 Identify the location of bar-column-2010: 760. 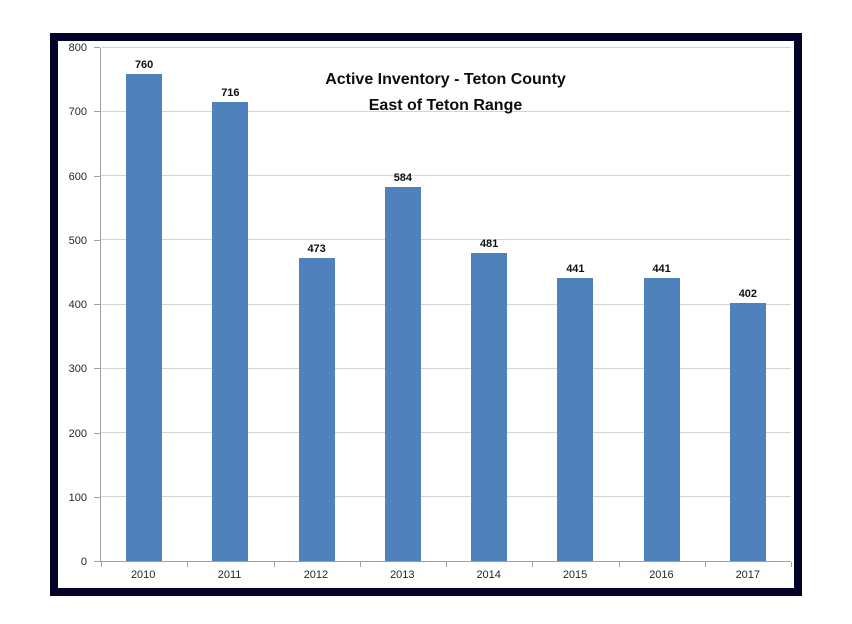
(144, 304).